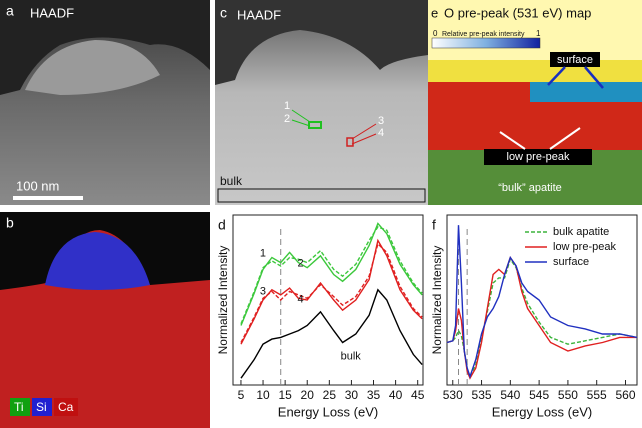  I want to click on panel-letter: e, so click(434, 12).